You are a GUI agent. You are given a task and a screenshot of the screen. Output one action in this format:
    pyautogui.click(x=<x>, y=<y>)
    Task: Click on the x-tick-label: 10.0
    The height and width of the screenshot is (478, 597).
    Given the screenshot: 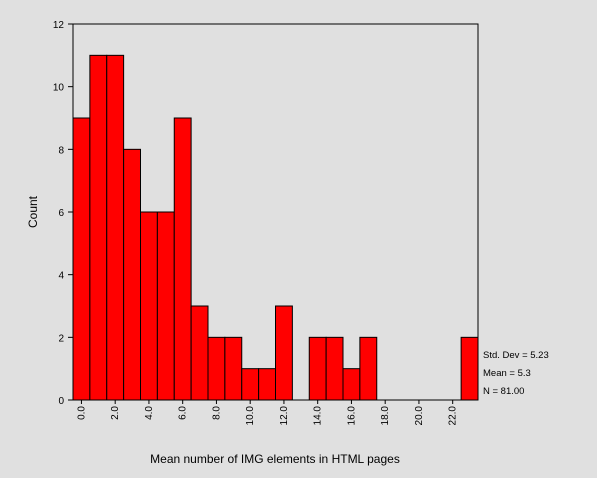 What is the action you would take?
    pyautogui.click(x=250, y=416)
    